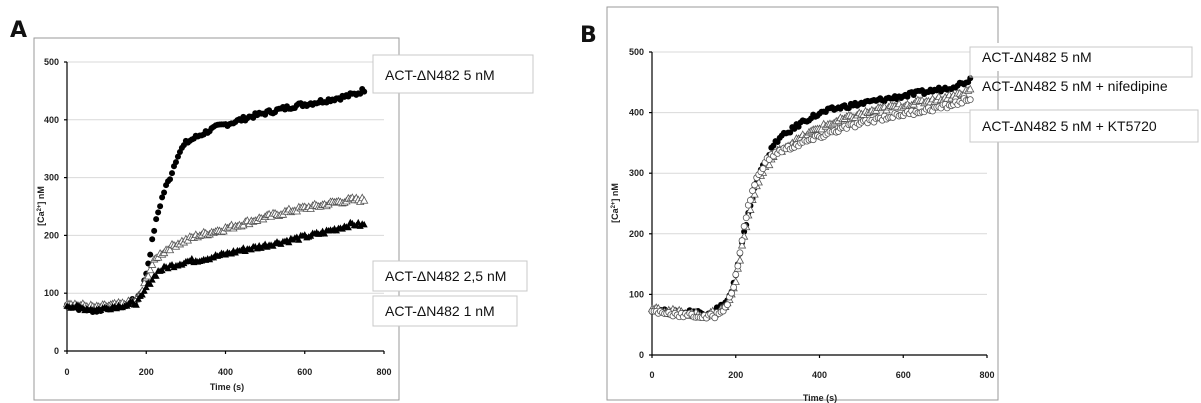  What do you see at coordinates (383, 372) in the screenshot?
I see `panel-a-x-tick-label: 800` at bounding box center [383, 372].